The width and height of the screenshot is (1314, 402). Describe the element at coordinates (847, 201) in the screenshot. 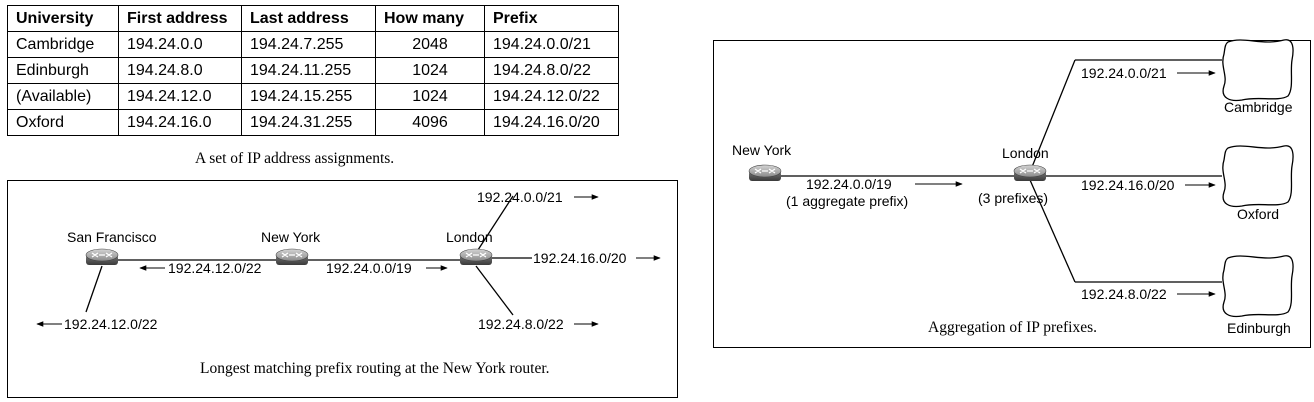

I see `route-note: (1 aggregate prefix)` at that location.